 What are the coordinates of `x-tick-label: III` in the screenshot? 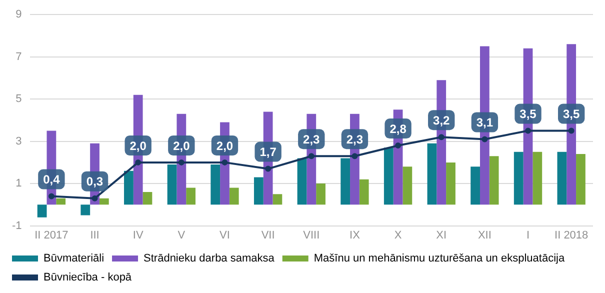 It's located at (95, 235).